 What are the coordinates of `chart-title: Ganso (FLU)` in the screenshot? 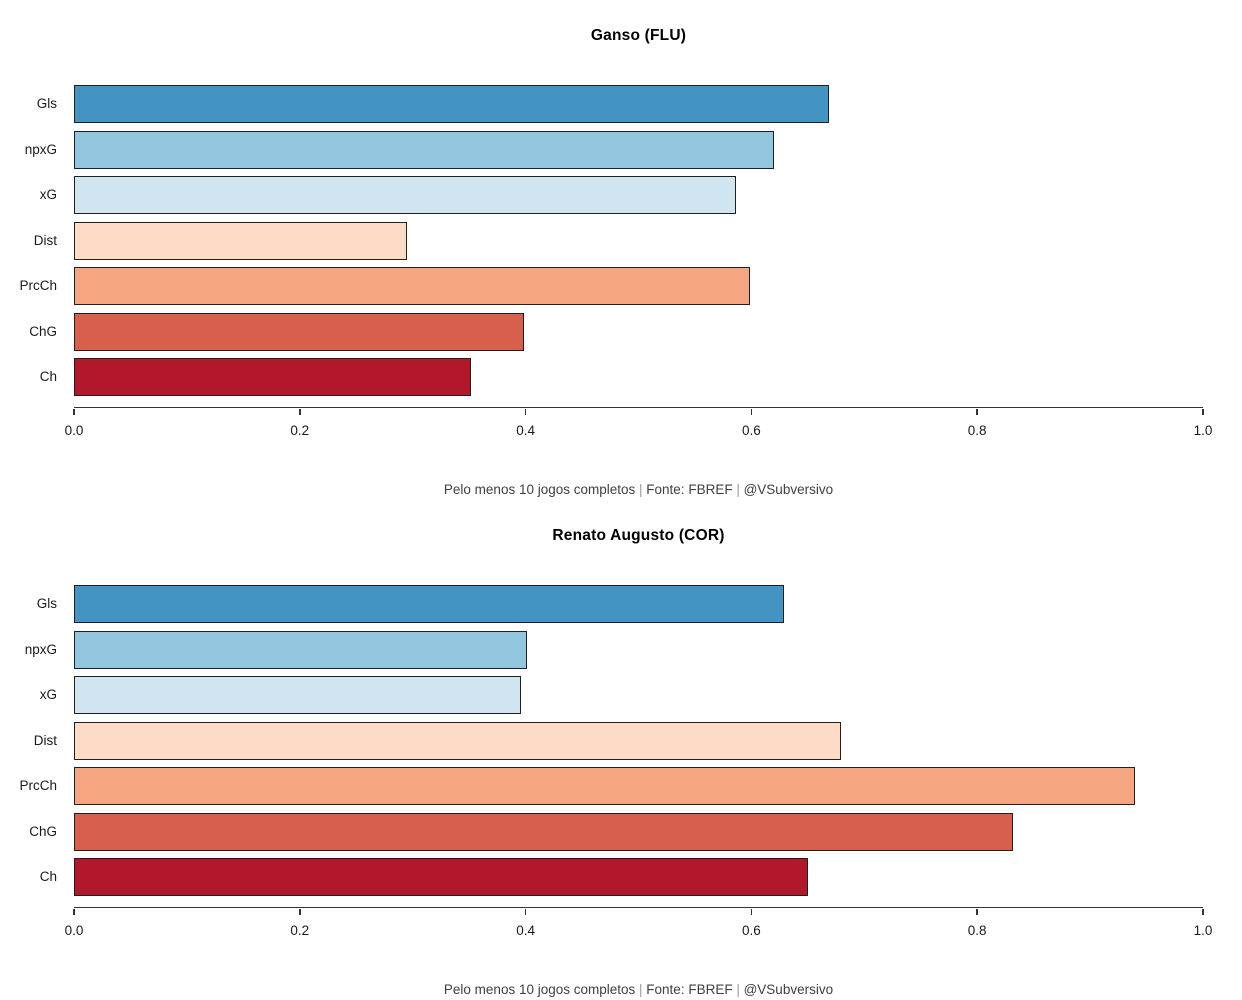 It's located at (638, 35).